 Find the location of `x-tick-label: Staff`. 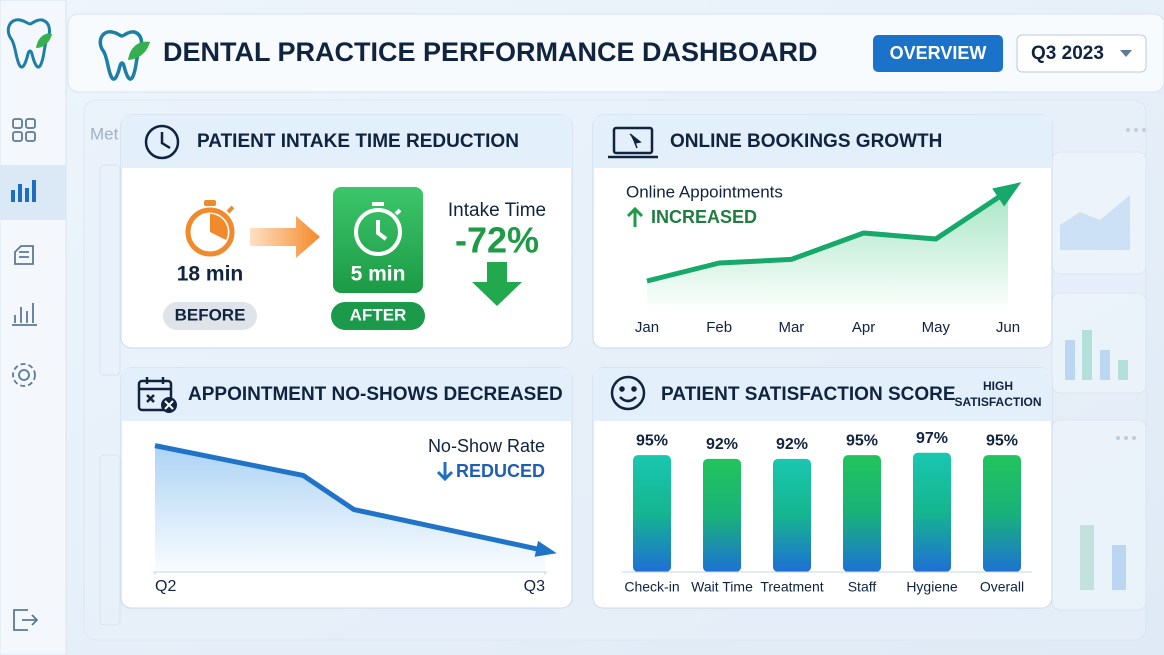

x-tick-label: Staff is located at coordinates (862, 587).